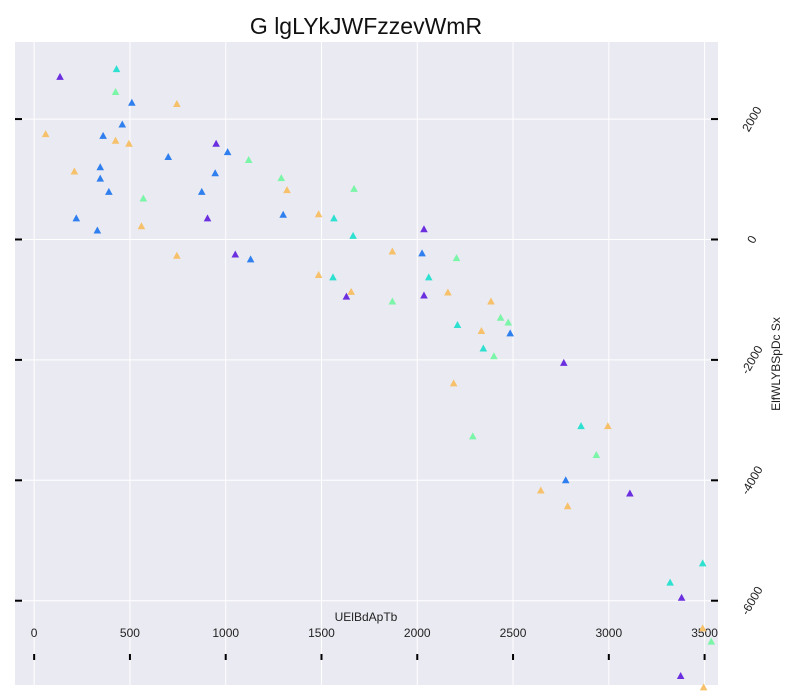 This screenshot has height=700, width=800. Describe the element at coordinates (776, 364) in the screenshot. I see `y-axis-label: ElfWLYBSpDc Sx` at that location.